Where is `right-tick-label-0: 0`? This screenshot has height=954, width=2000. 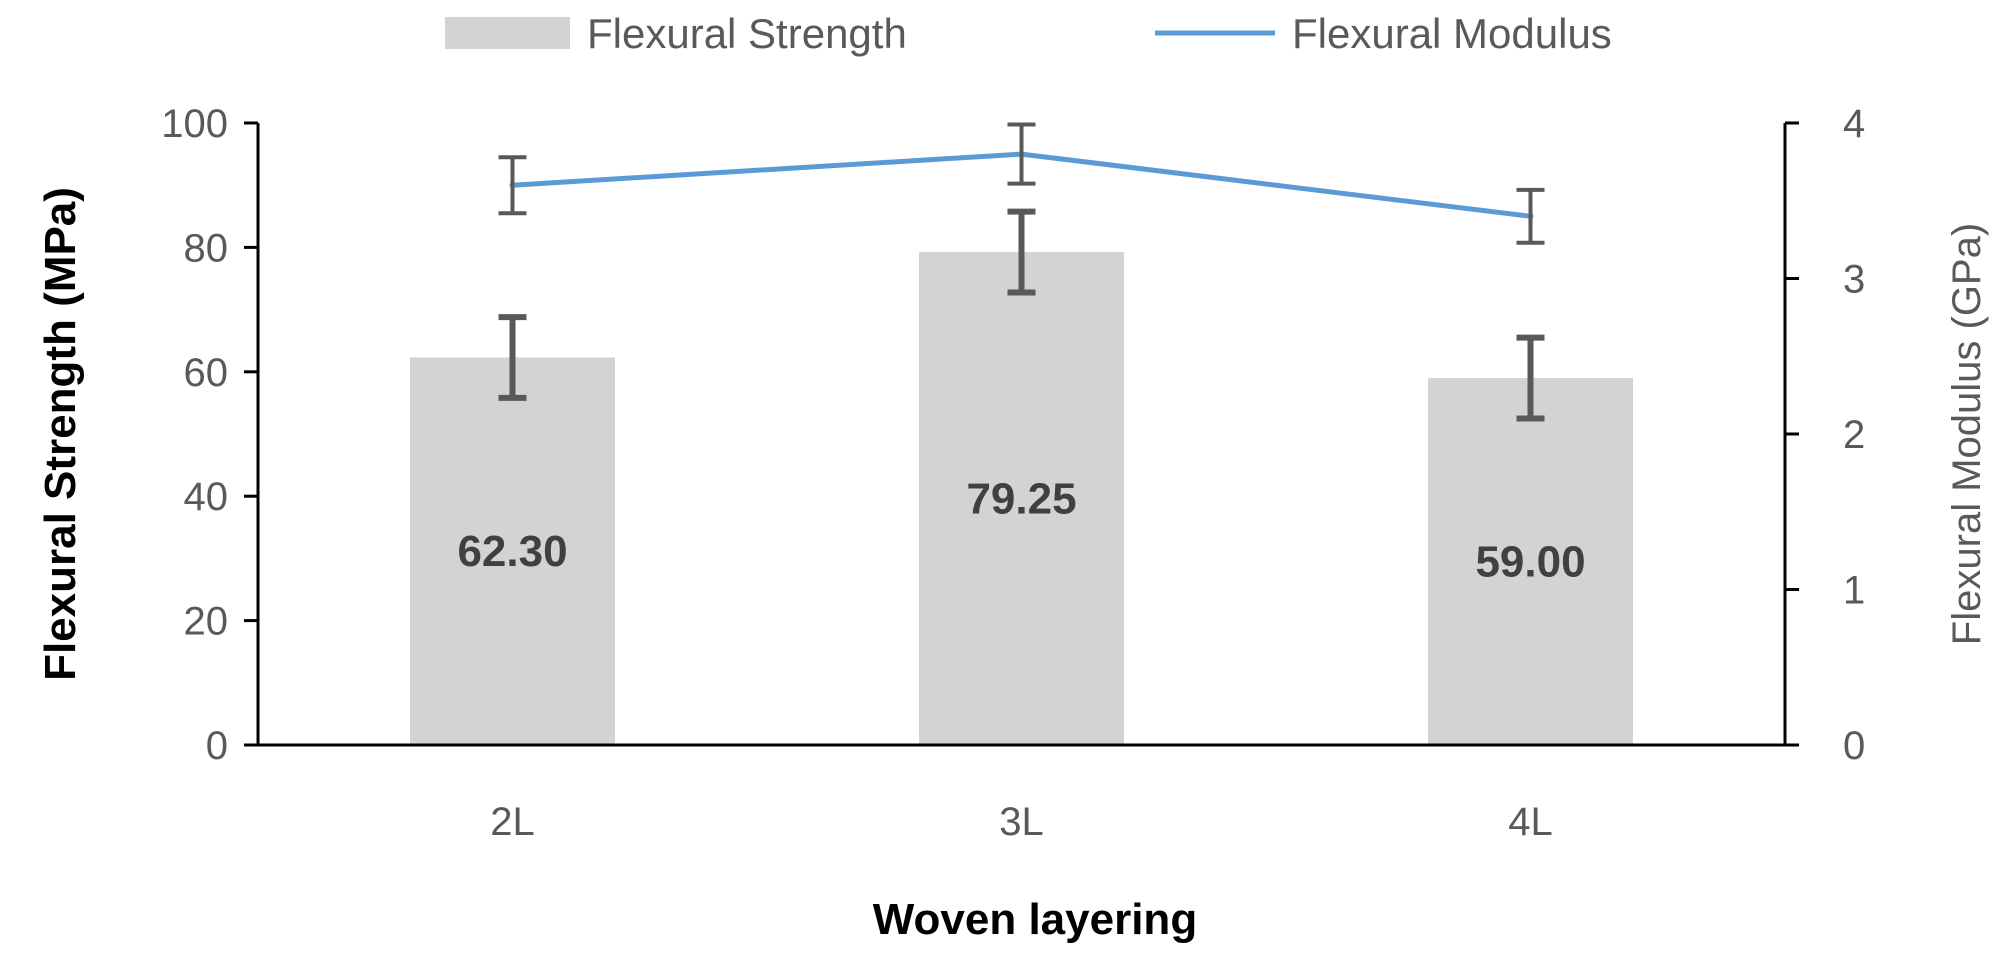 right-tick-label-0: 0 is located at coordinates (1854, 746).